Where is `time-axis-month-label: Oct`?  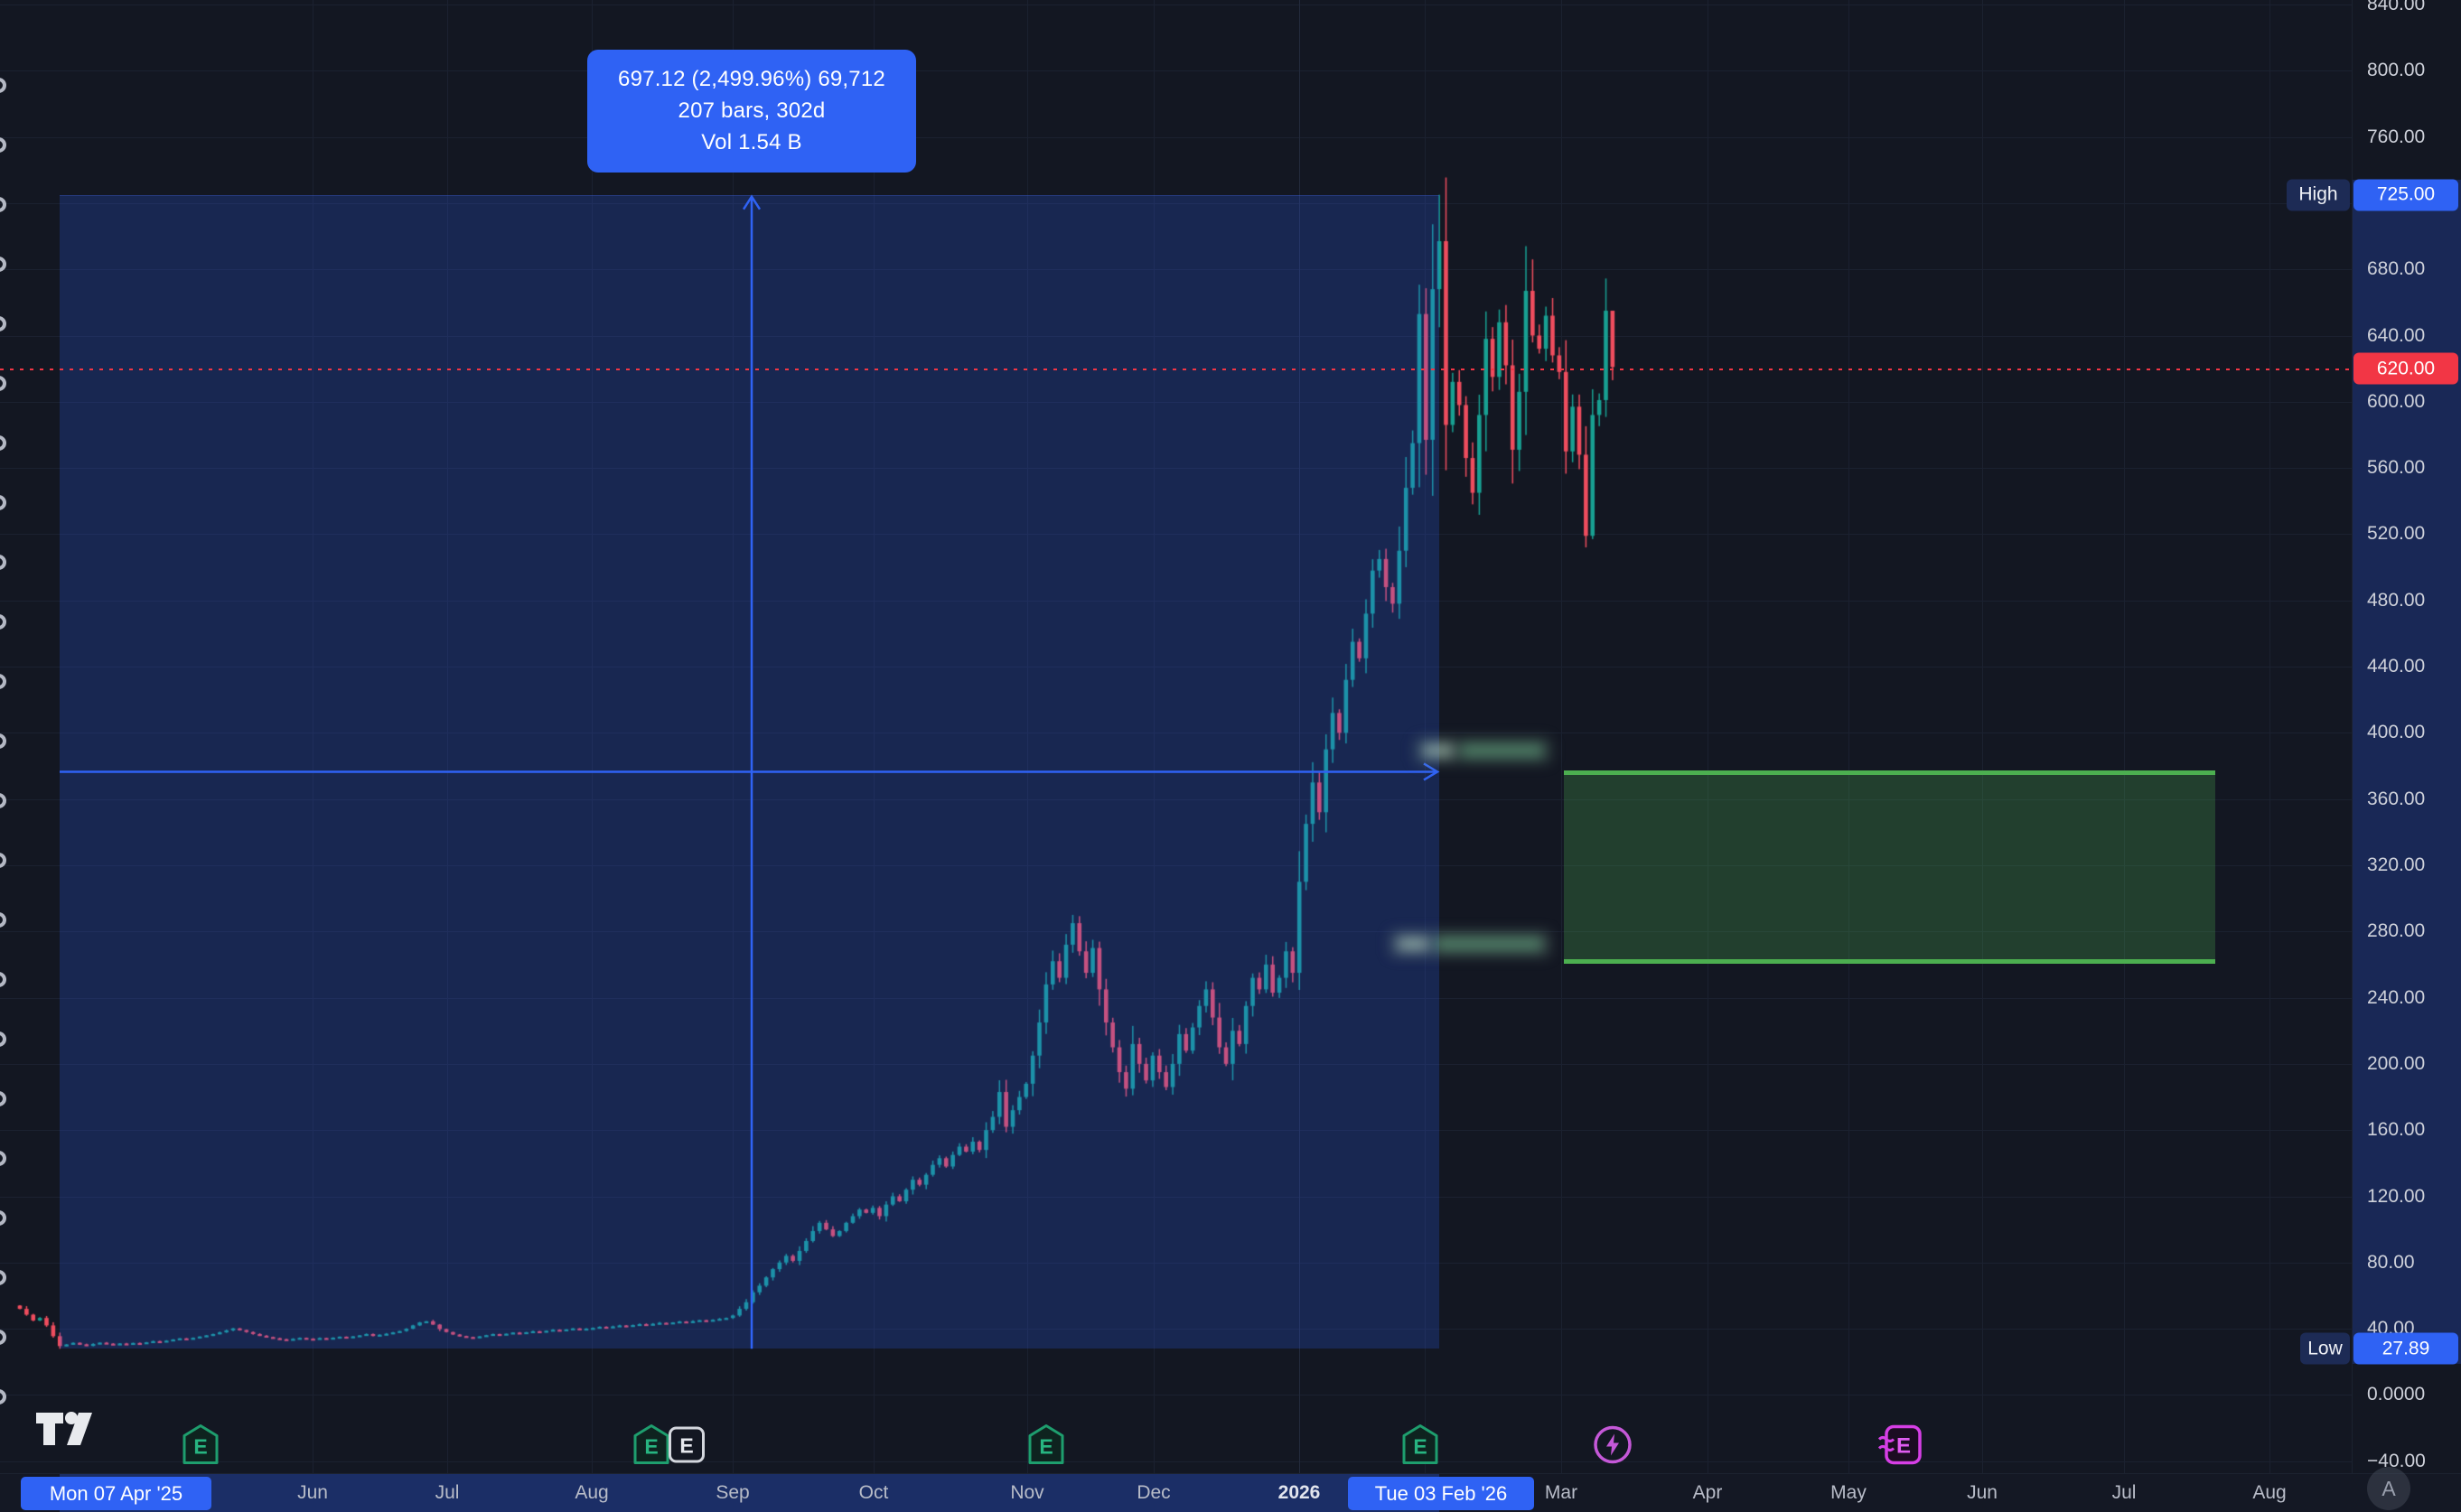 time-axis-month-label: Oct is located at coordinates (873, 1492).